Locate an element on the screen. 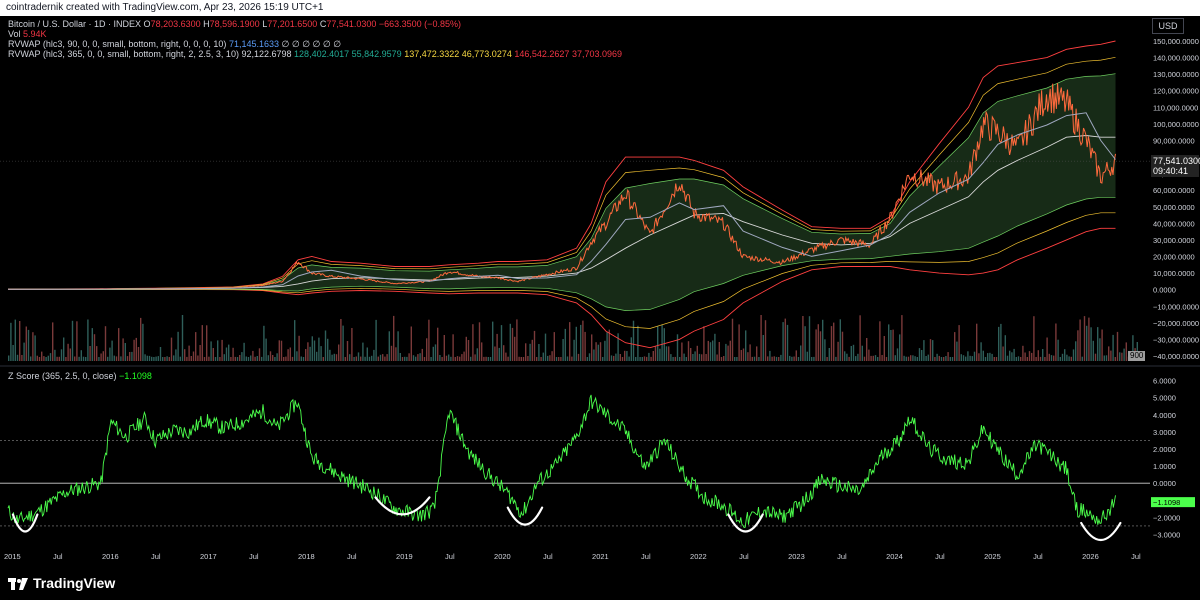 This screenshot has width=1200, height=600. bottom-curve-annotation is located at coordinates (525, 516).